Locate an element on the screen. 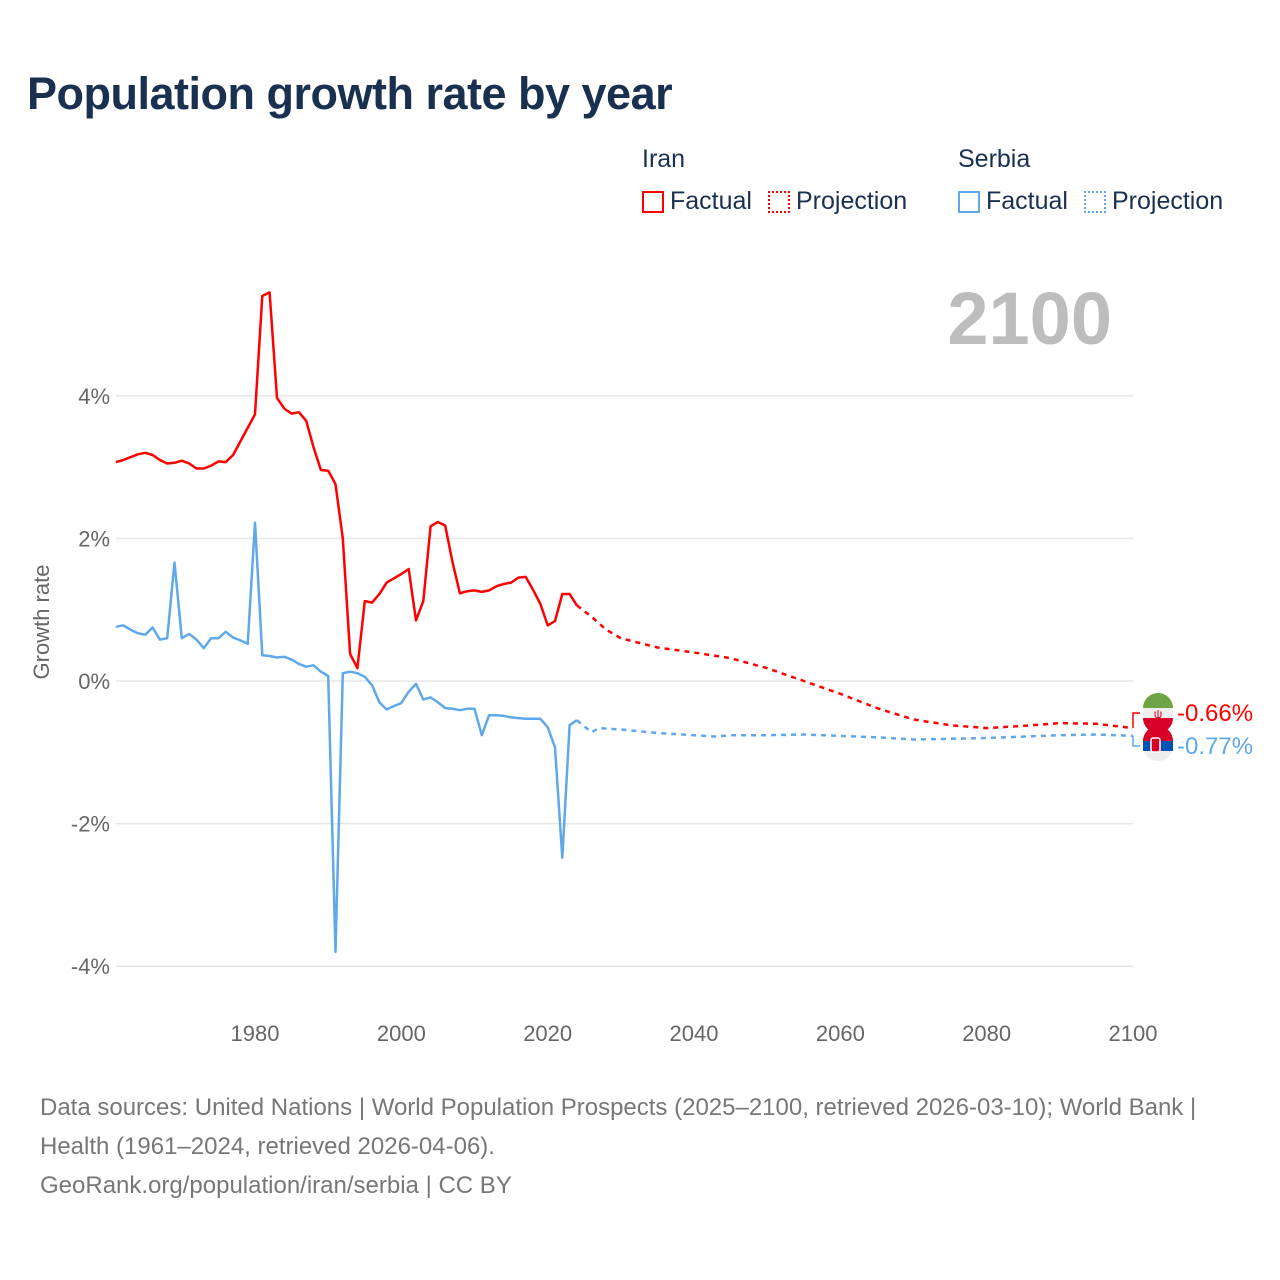 Image resolution: width=1280 pixels, height=1280 pixels. x-tick-label: 1980 is located at coordinates (255, 1033).